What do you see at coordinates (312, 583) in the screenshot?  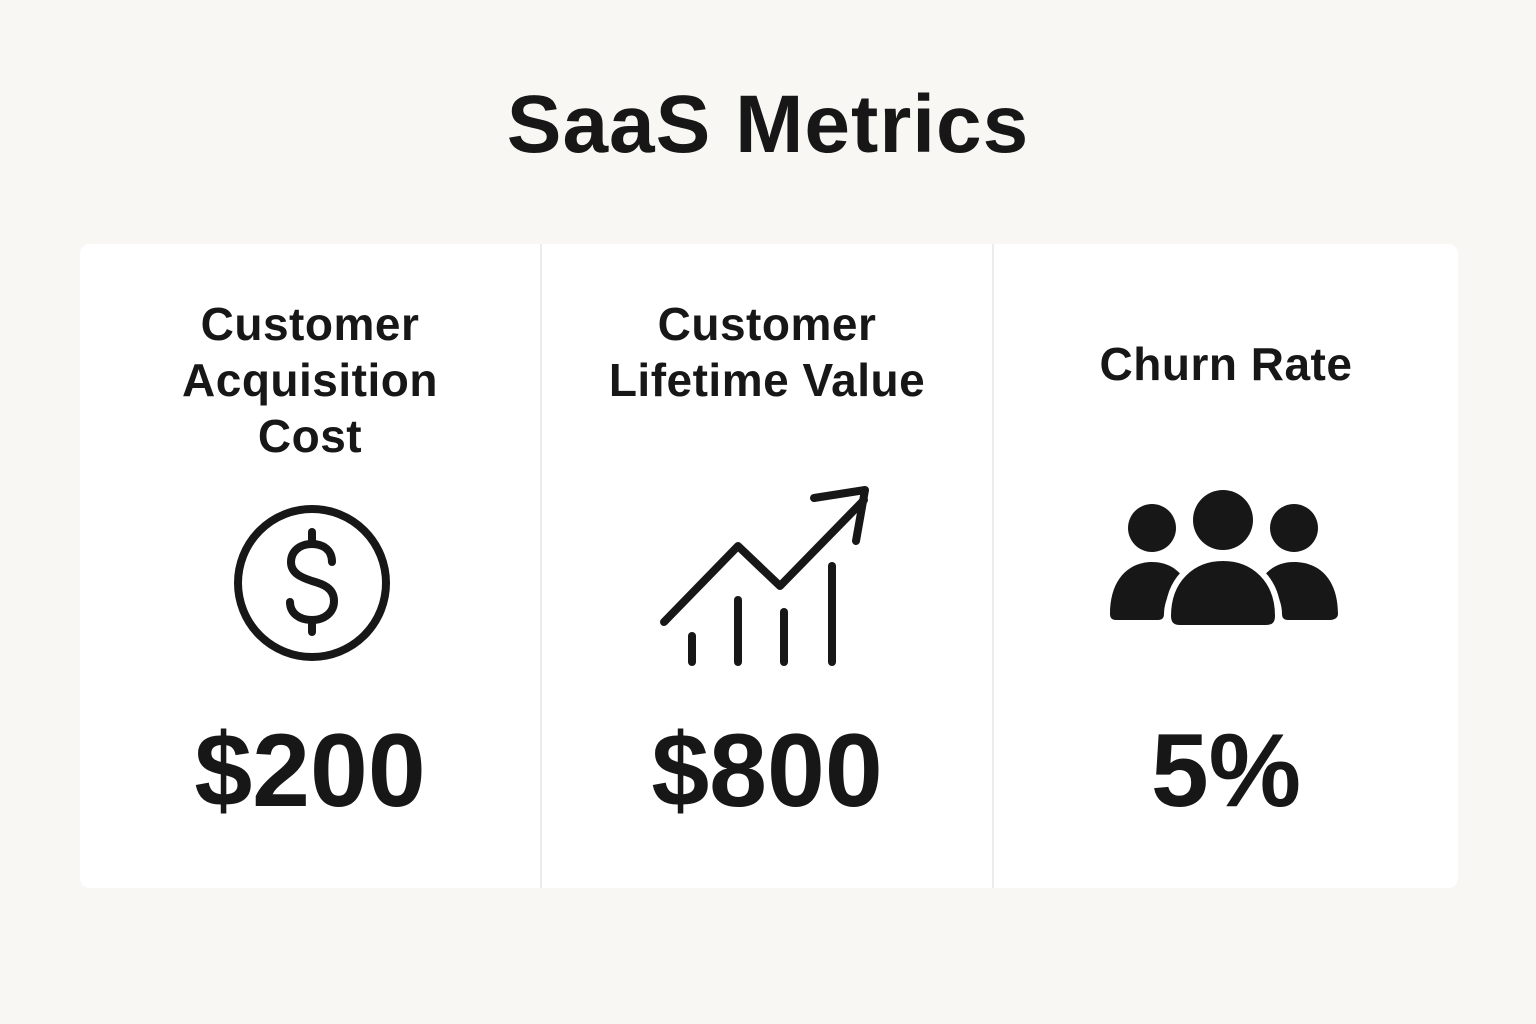 I see `dollar-coin-icon` at bounding box center [312, 583].